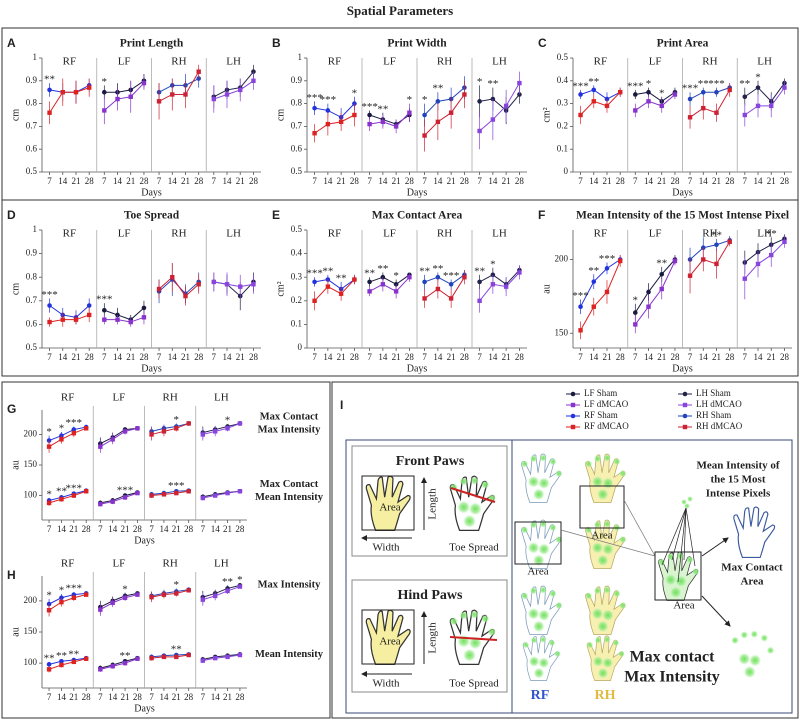  Describe the element at coordinates (546, 288) in the screenshot. I see `y-axis-label: au` at that location.